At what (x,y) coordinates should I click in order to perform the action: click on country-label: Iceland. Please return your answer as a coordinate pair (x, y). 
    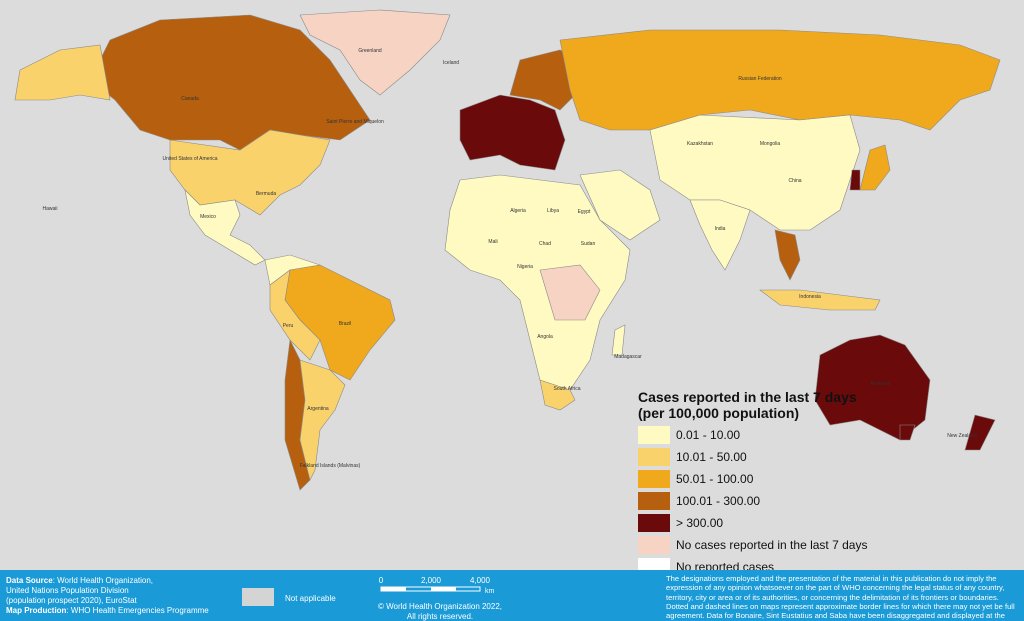
    Looking at the image, I should click on (451, 63).